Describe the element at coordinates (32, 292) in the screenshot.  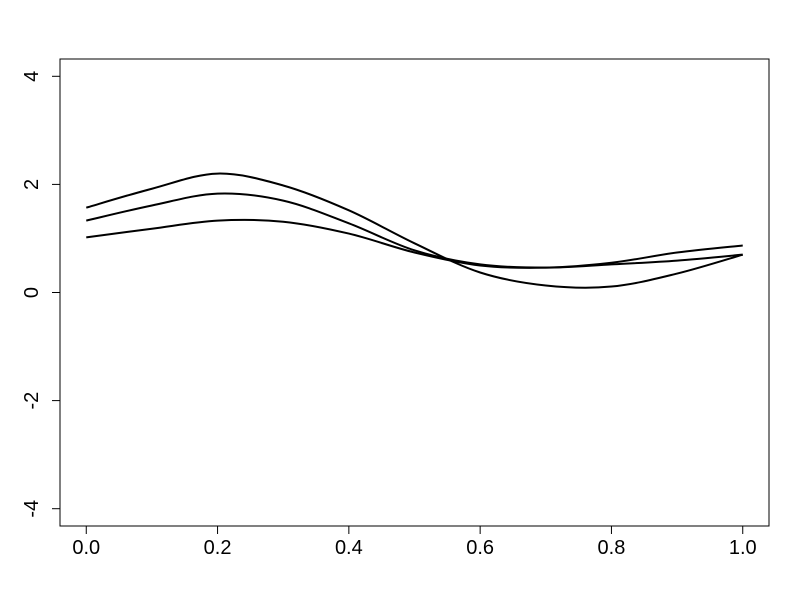
I see `y-tick-label: 0` at that location.